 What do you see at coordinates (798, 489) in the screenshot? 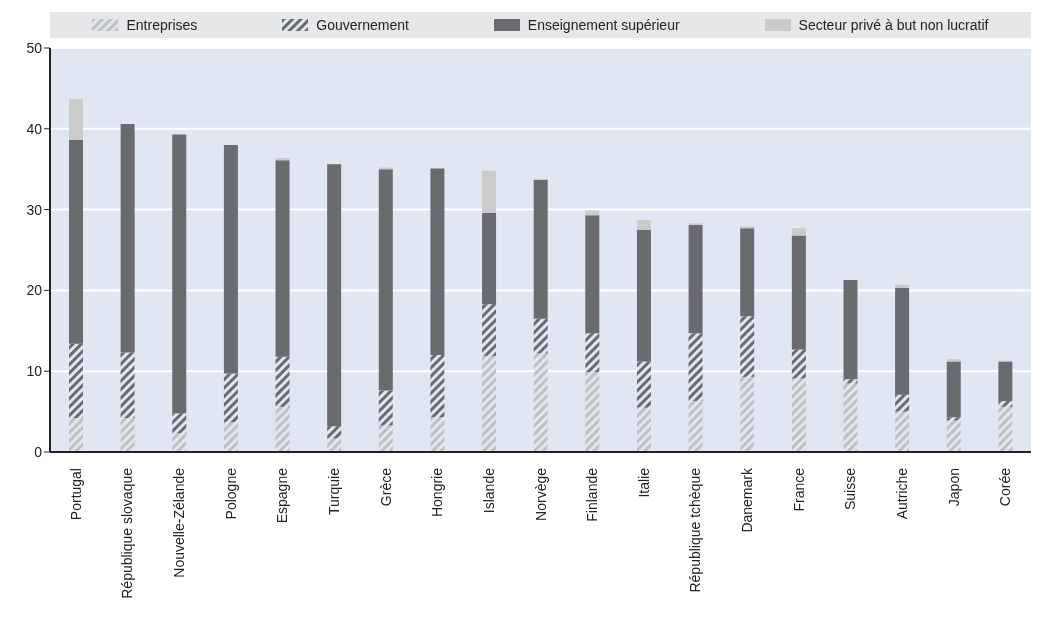
I see `x-tick-label: France` at bounding box center [798, 489].